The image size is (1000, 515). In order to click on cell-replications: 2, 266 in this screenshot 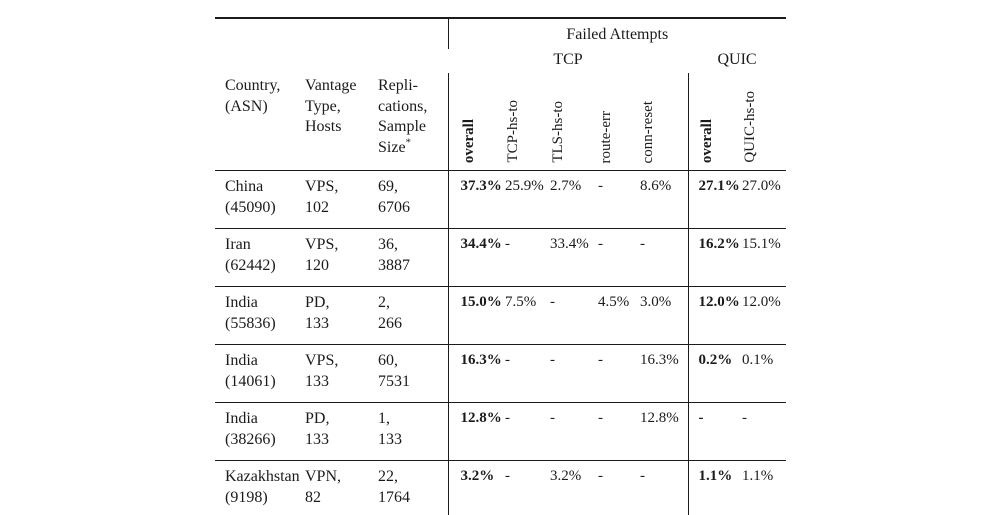, I will do `click(413, 315)`.